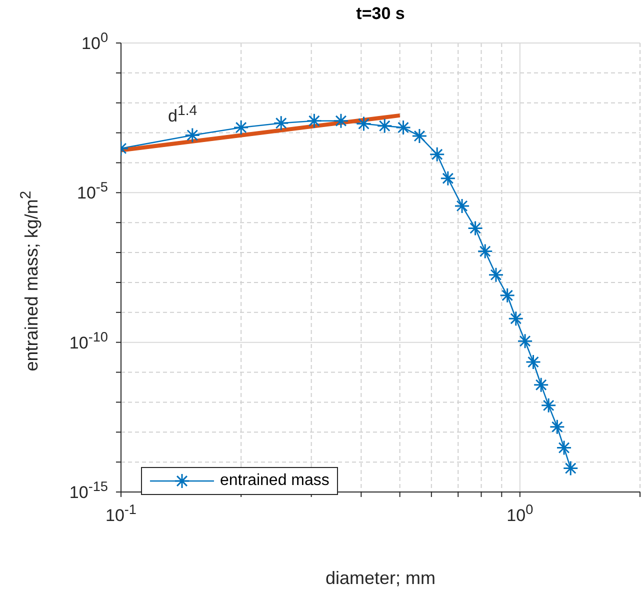 The height and width of the screenshot is (599, 641). Describe the element at coordinates (92, 191) in the screenshot. I see `y-tick-label: 10$^{-5}$` at that location.